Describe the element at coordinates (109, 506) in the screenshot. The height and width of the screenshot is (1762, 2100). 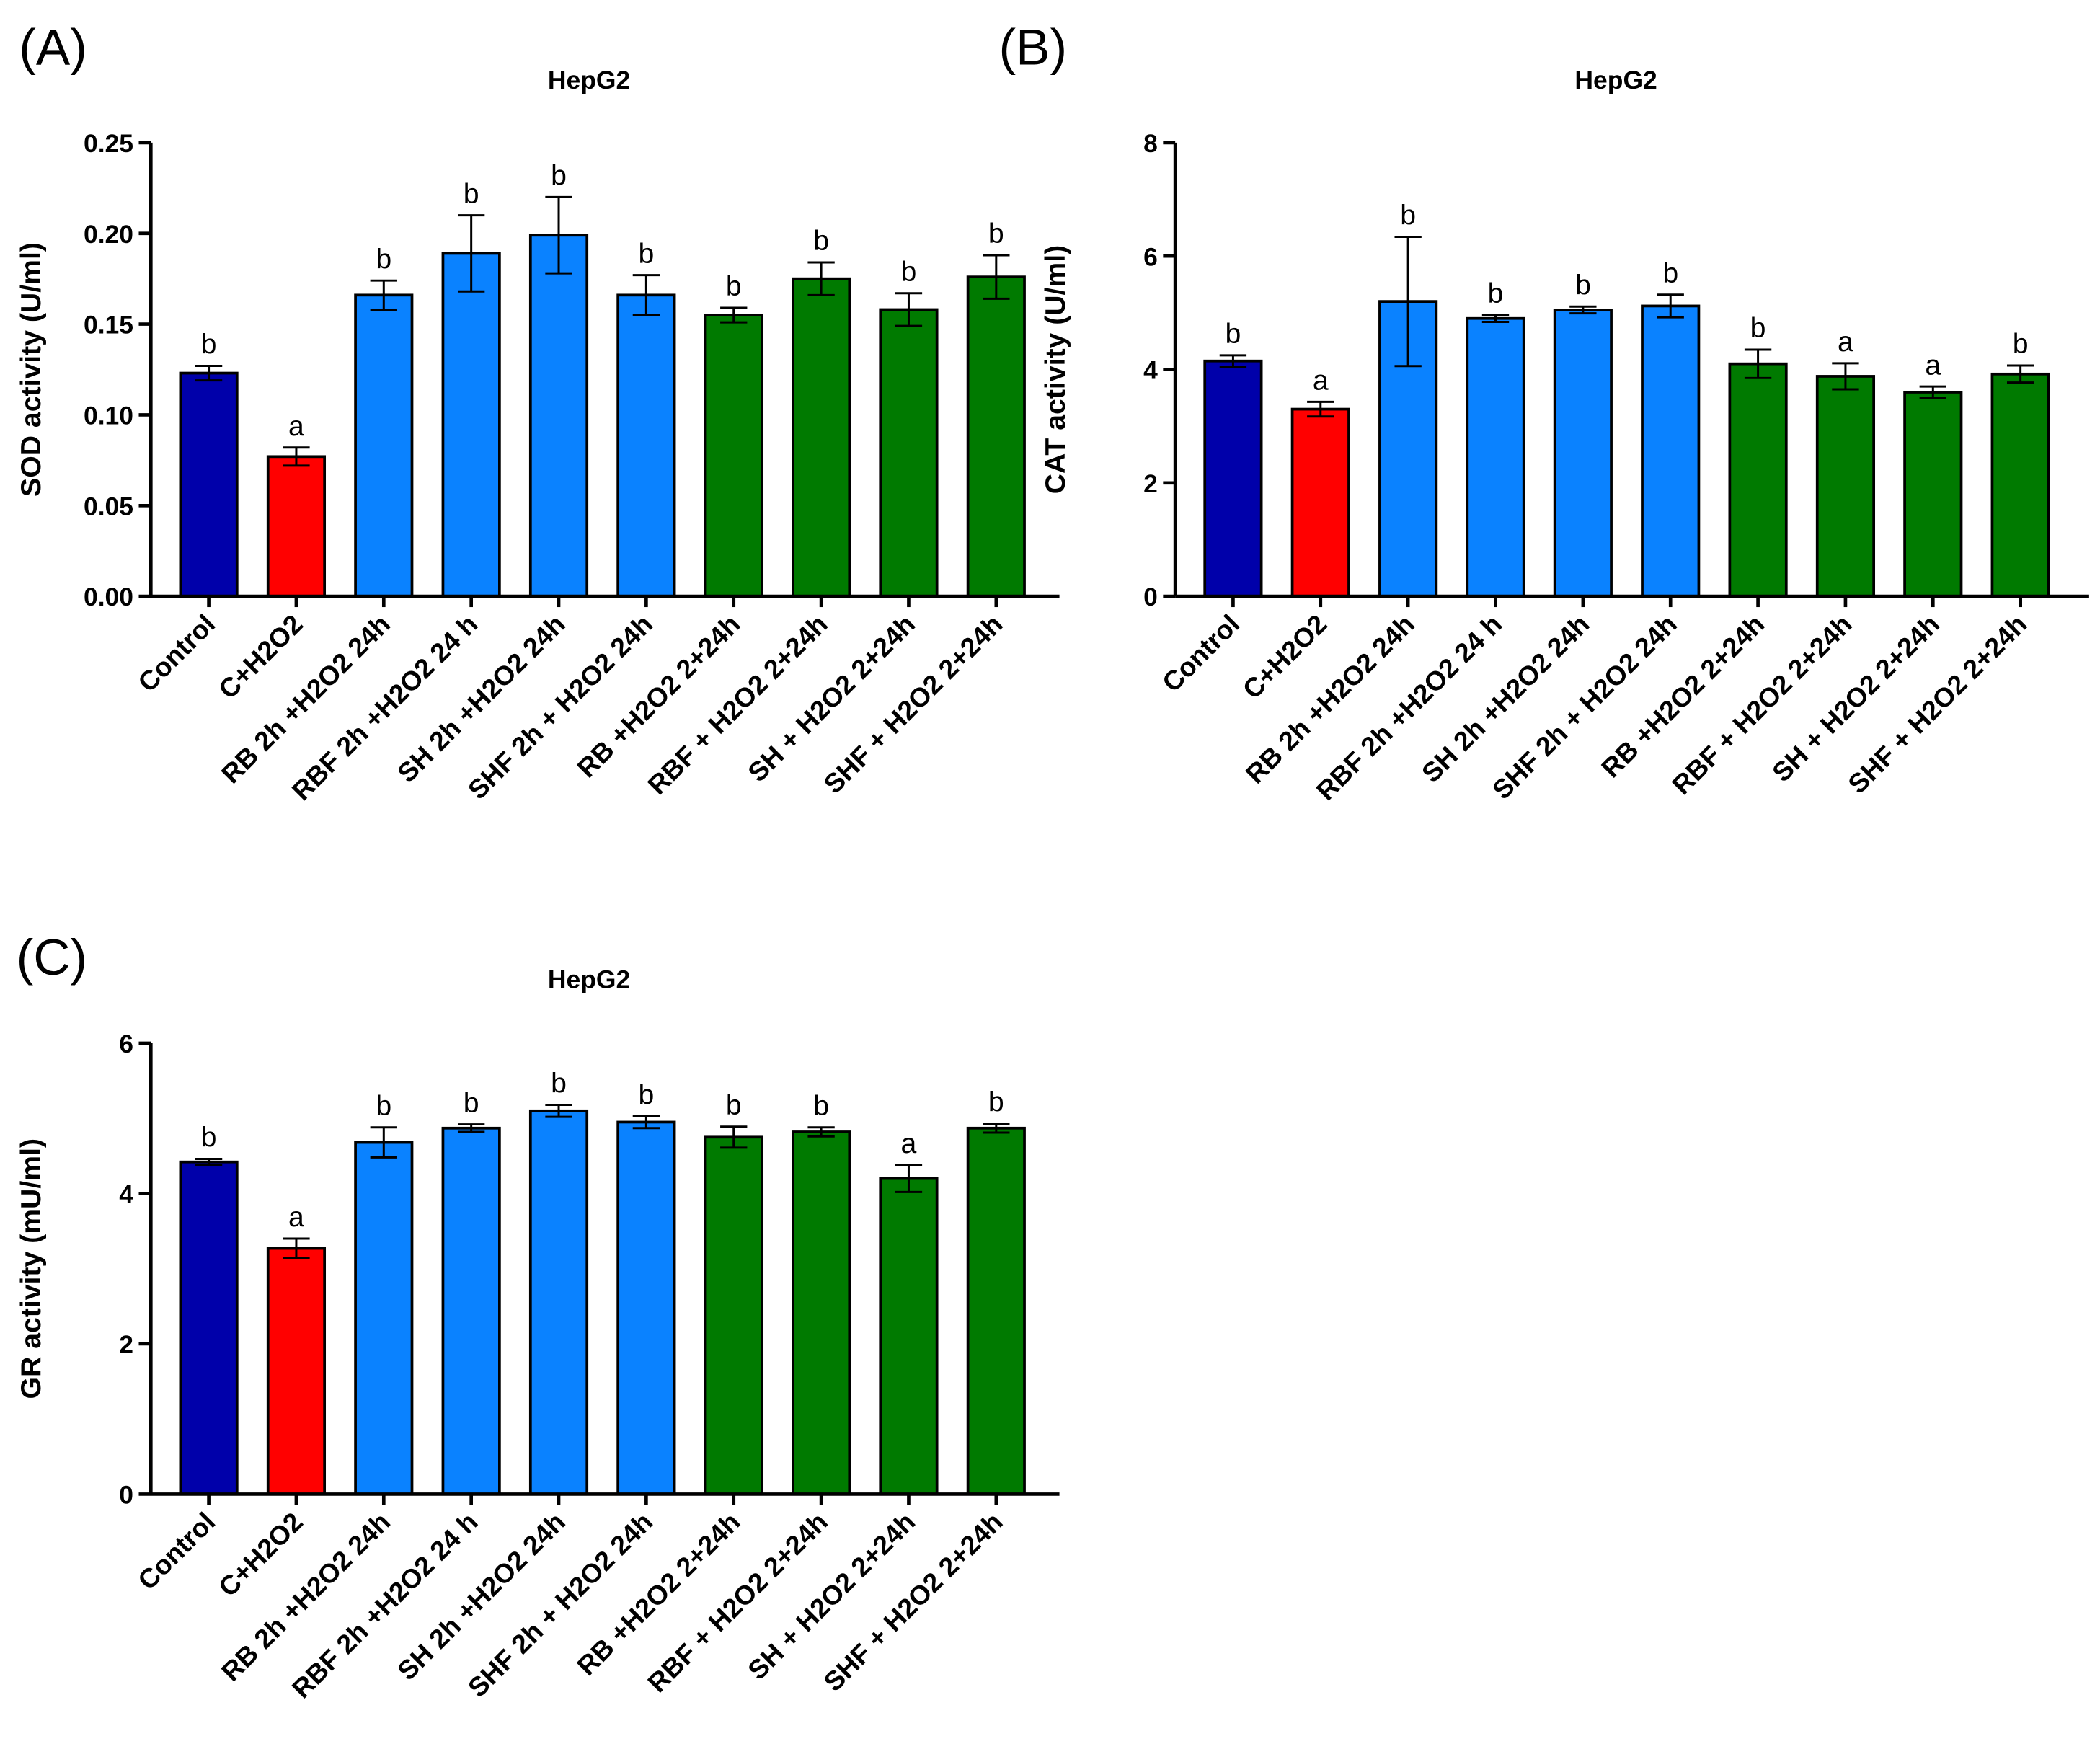
I see `y-tick-label: 0.05` at that location.